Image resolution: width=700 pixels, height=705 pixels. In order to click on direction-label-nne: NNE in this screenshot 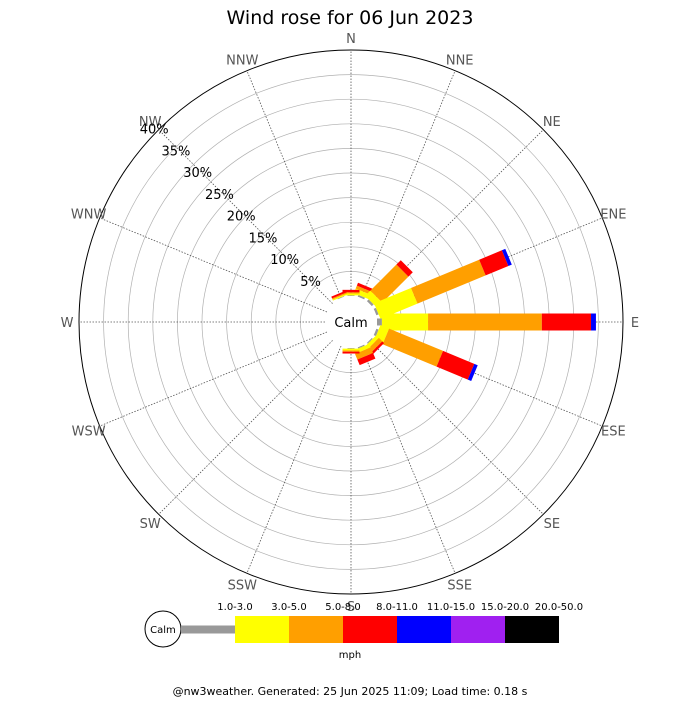, I will do `click(460, 61)`.